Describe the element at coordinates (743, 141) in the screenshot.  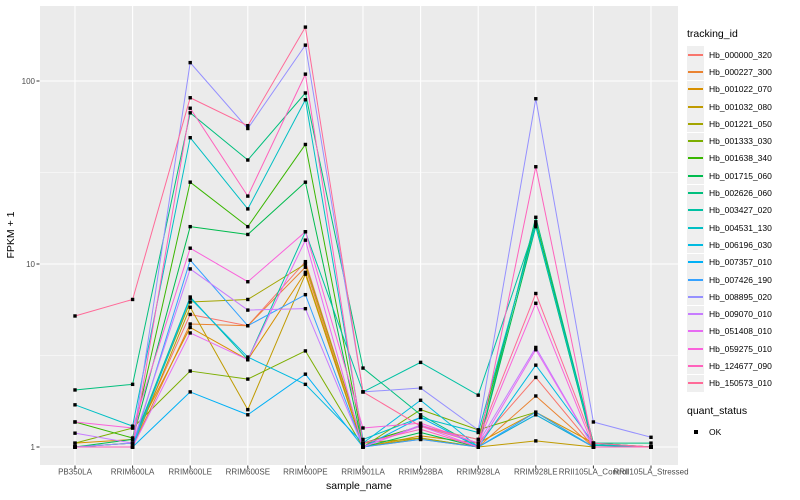
I see `legend-item: Hb_001333_030` at that location.